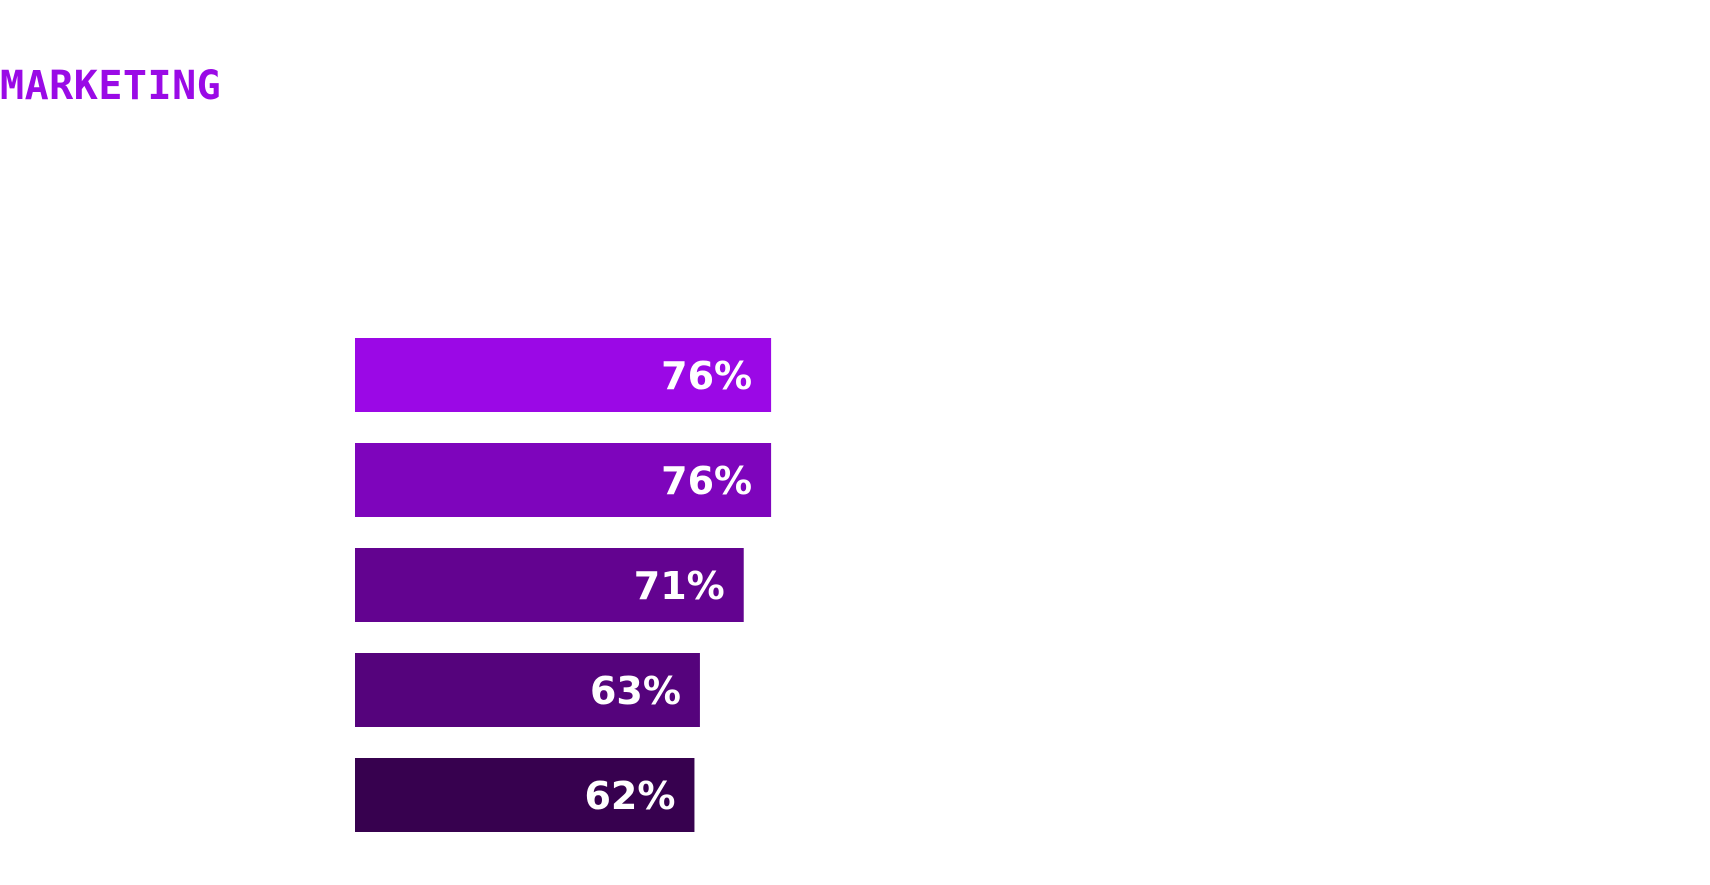 This screenshot has height=885, width=1710. Describe the element at coordinates (629, 796) in the screenshot. I see `bar-value-label-5: 62%` at that location.